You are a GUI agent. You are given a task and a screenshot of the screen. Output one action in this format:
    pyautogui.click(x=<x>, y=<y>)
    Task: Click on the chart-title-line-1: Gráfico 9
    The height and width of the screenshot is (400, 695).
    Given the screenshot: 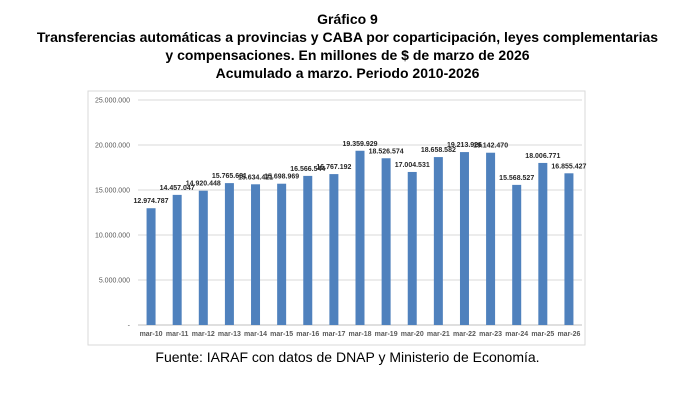 What is the action you would take?
    pyautogui.click(x=347, y=19)
    